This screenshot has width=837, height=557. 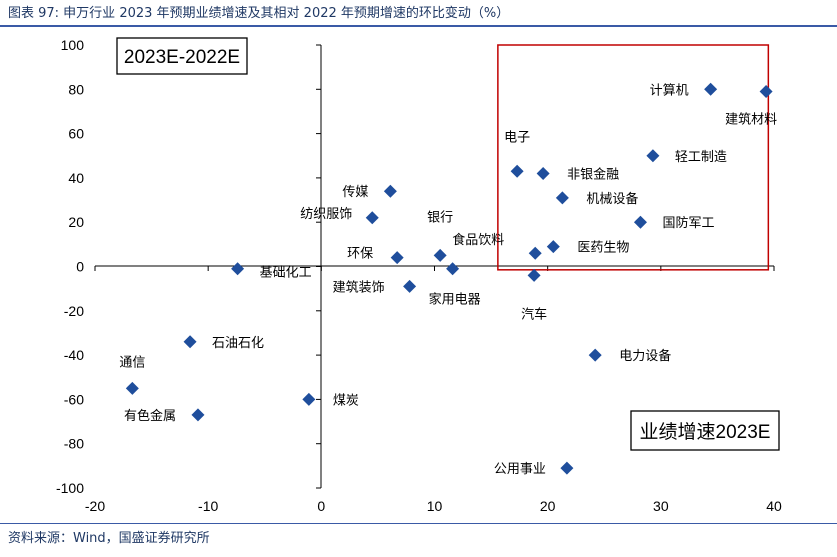 What do you see at coordinates (360, 254) in the screenshot?
I see `point-label: 环保` at bounding box center [360, 254].